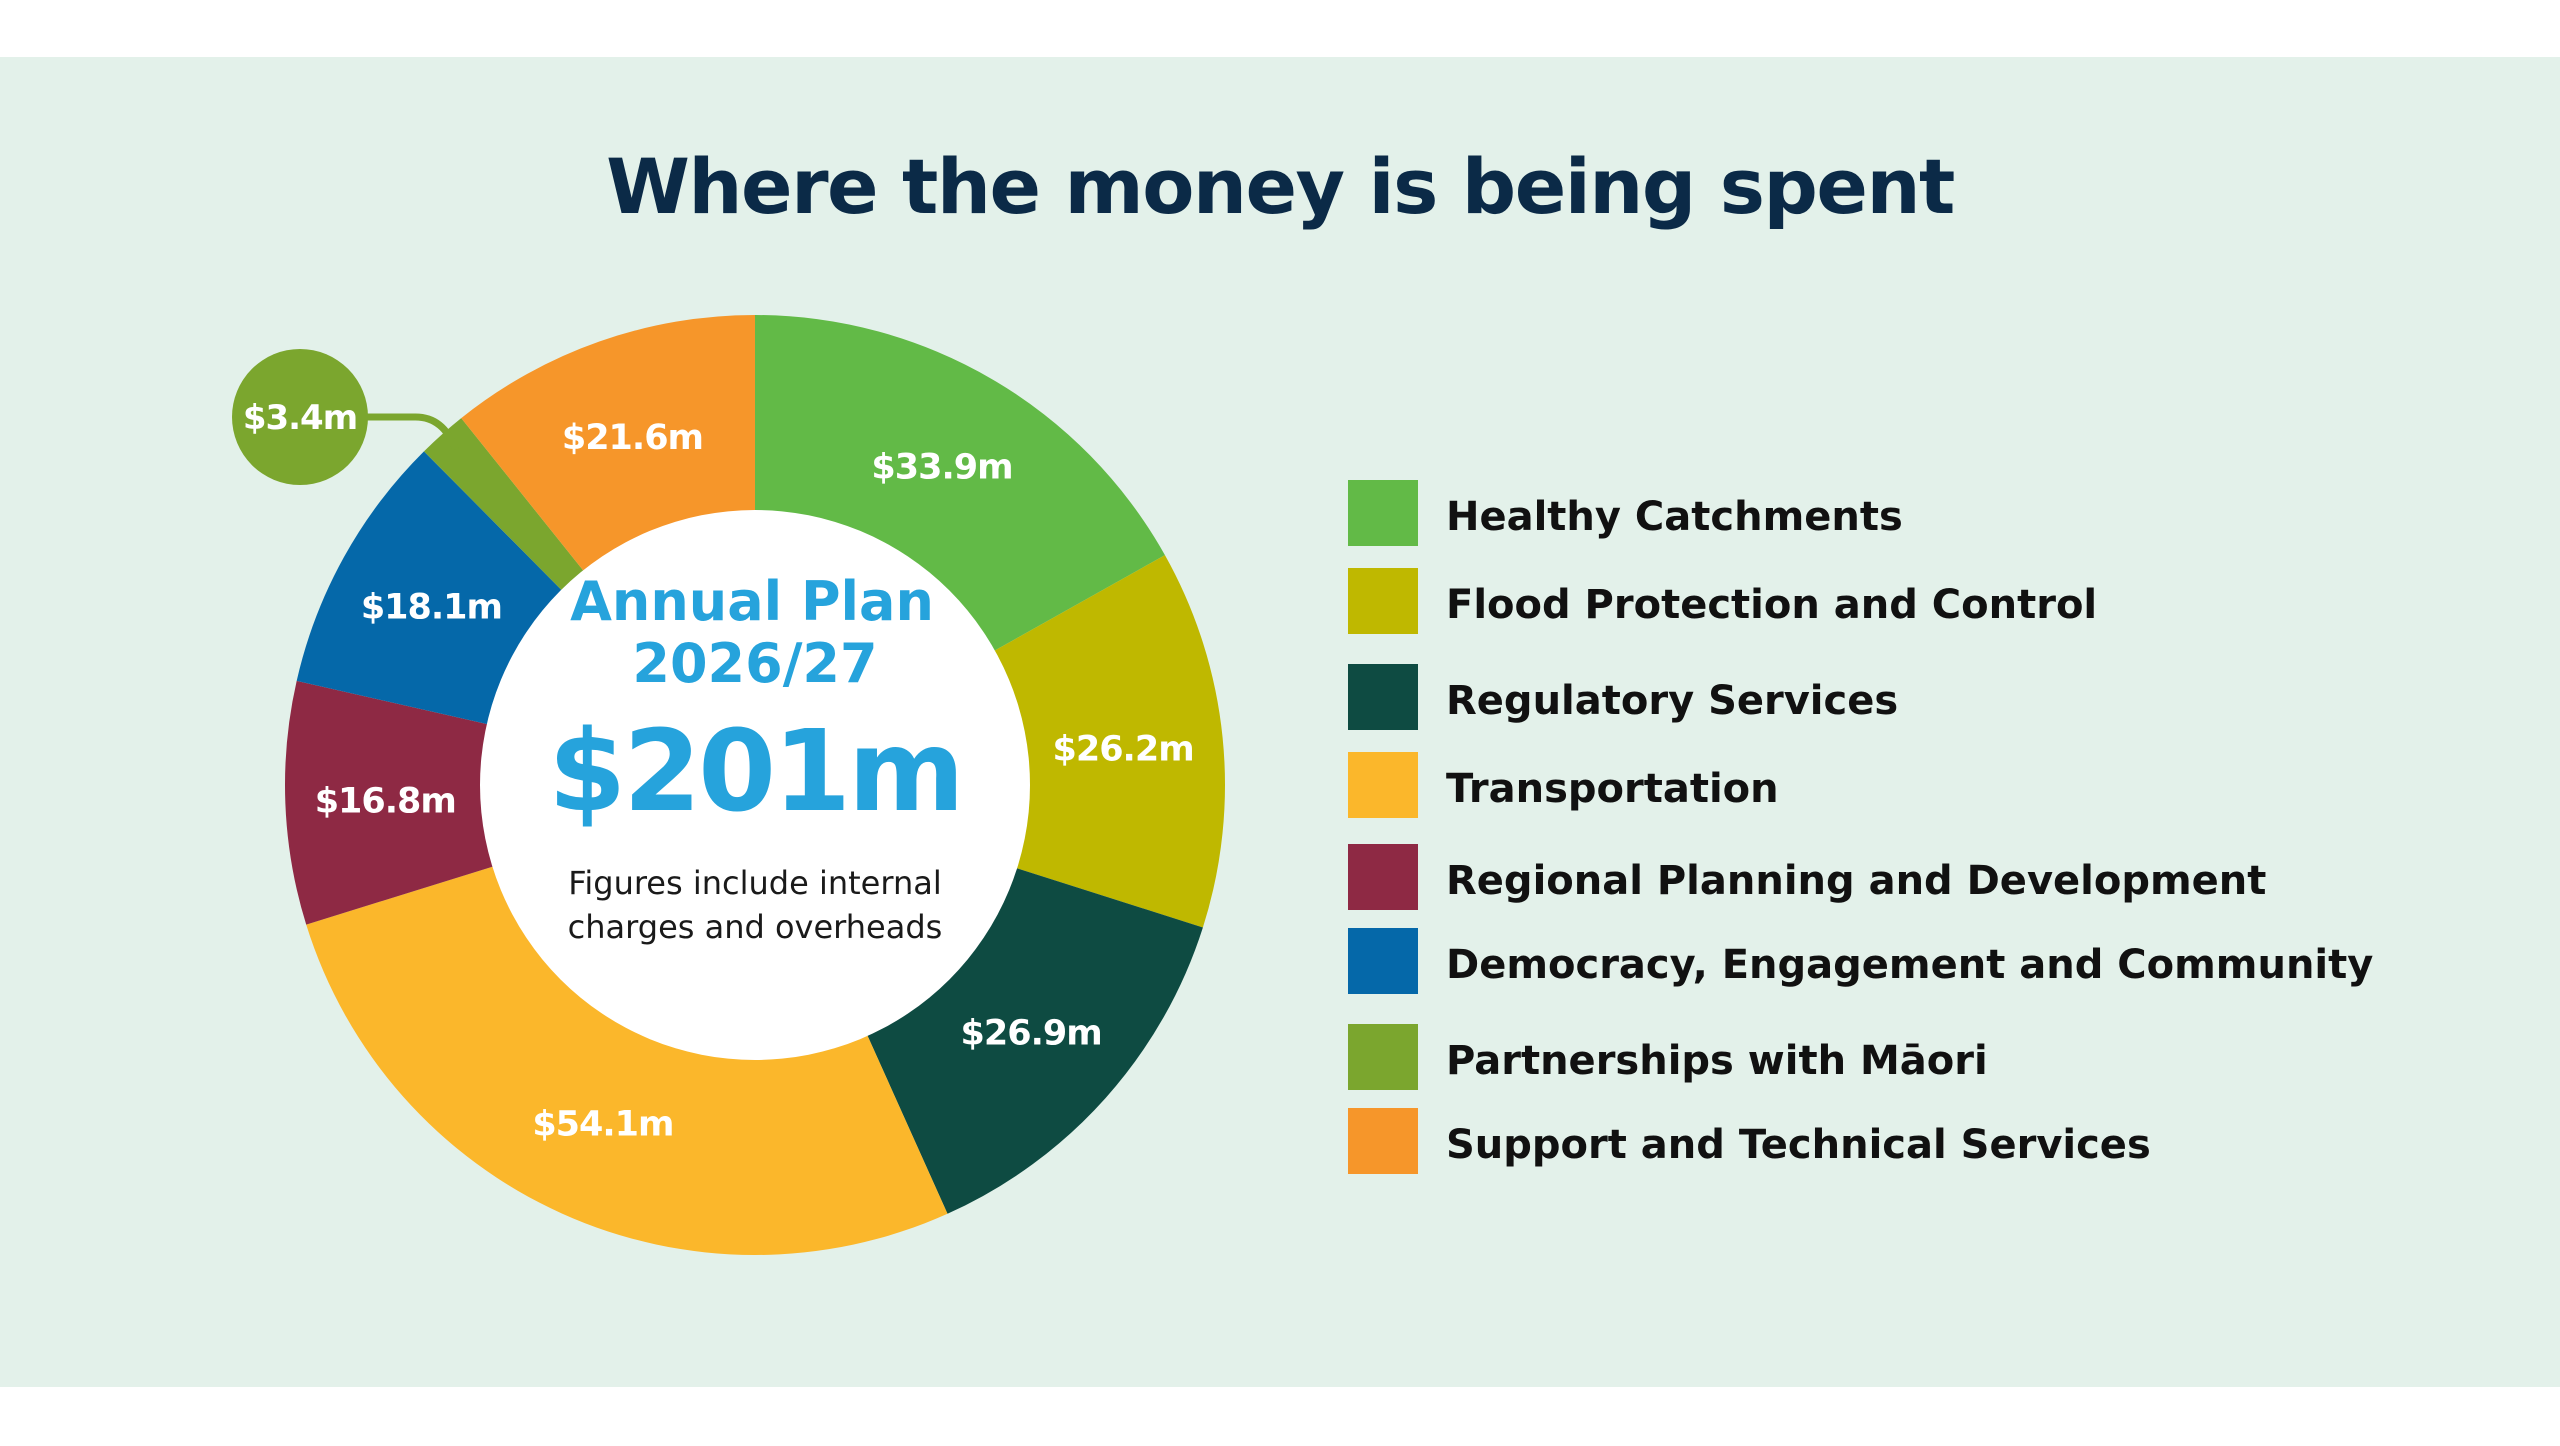 This screenshot has height=1446, width=2560. What do you see at coordinates (1674, 517) in the screenshot?
I see `legend-label: Healthy Catchments` at bounding box center [1674, 517].